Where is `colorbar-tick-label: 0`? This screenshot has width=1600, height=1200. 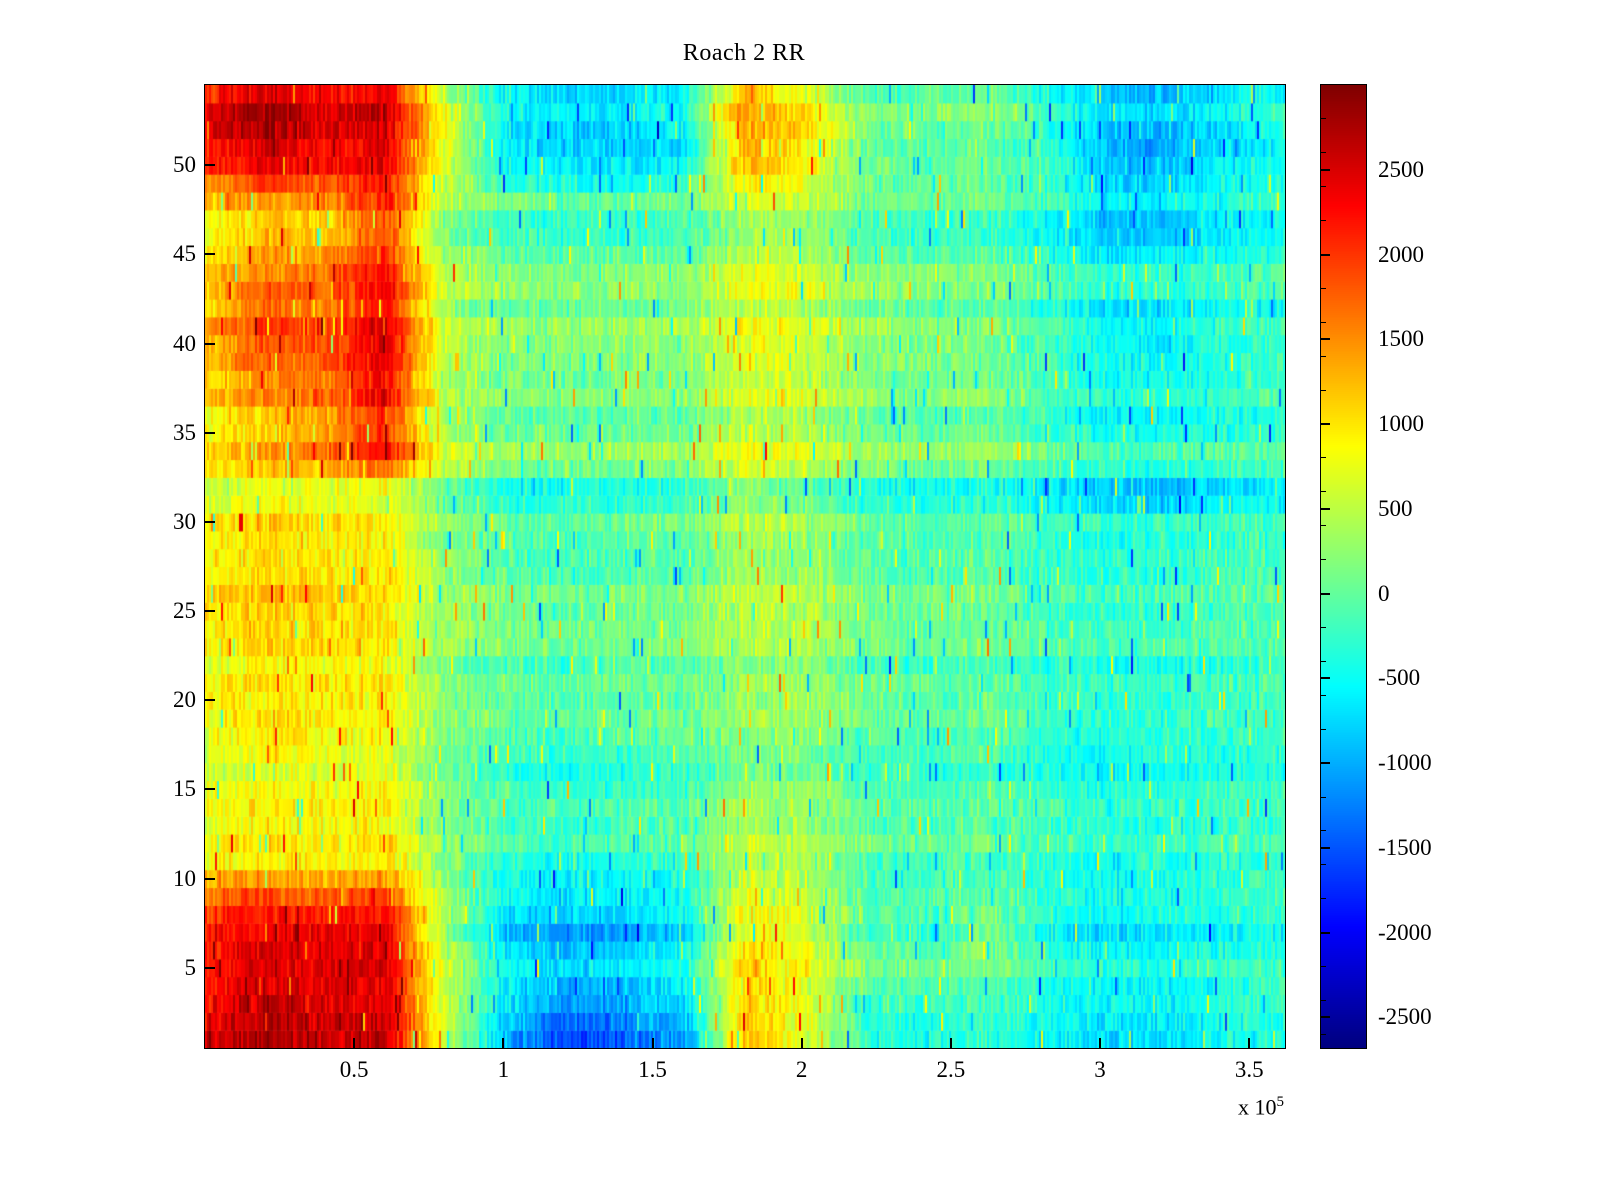
colorbar-tick-label: 0 is located at coordinates (1384, 593).